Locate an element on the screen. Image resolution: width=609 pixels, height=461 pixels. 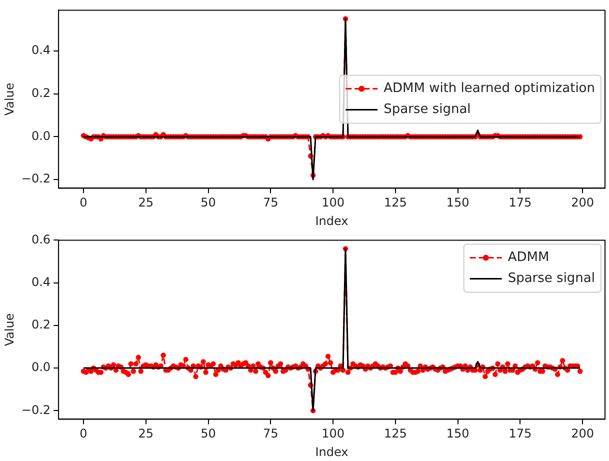
legend-label: ADMM is located at coordinates (529, 258).